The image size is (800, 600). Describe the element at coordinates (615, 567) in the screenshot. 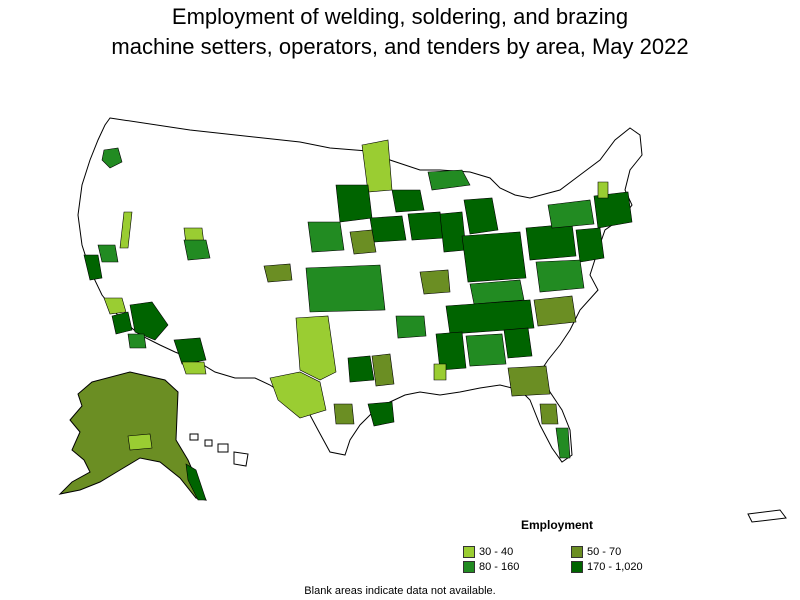

I see `legend-label: 170 - 1,020` at that location.